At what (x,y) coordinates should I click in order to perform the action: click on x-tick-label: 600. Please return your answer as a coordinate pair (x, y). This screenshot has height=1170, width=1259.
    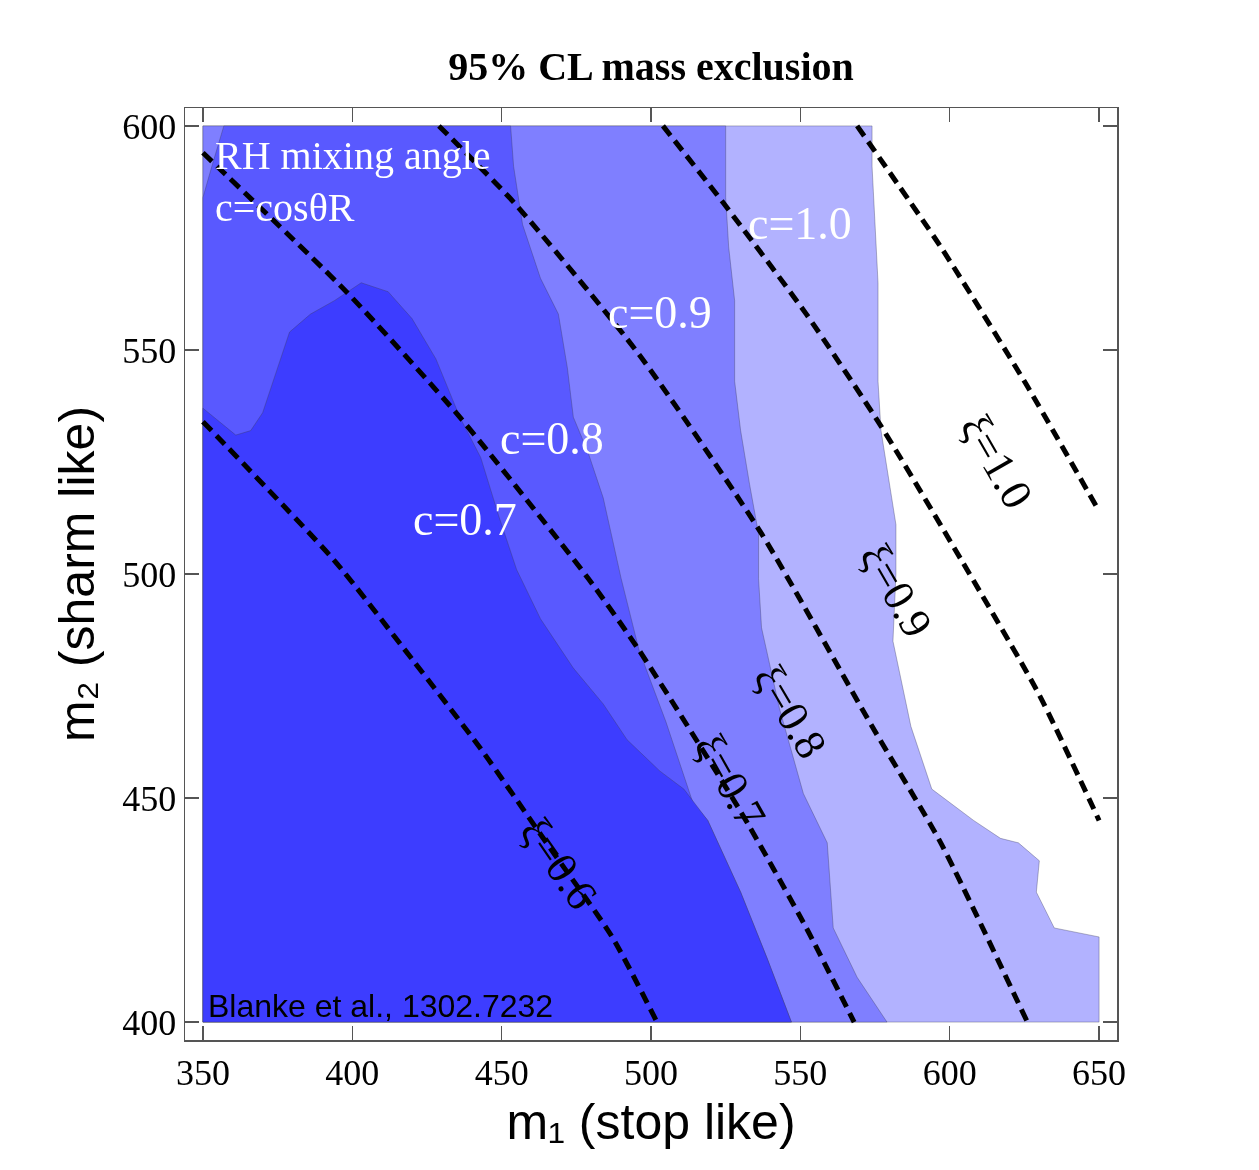
    Looking at the image, I should click on (949, 1072).